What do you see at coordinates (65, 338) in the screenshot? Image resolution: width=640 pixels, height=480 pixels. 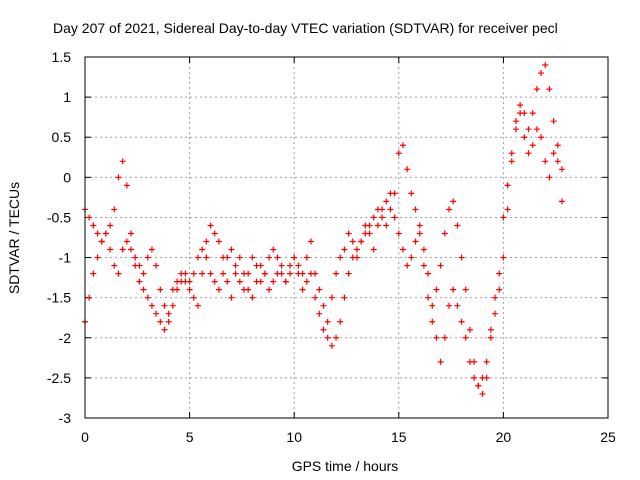 I see `y-tick-label: -2` at bounding box center [65, 338].